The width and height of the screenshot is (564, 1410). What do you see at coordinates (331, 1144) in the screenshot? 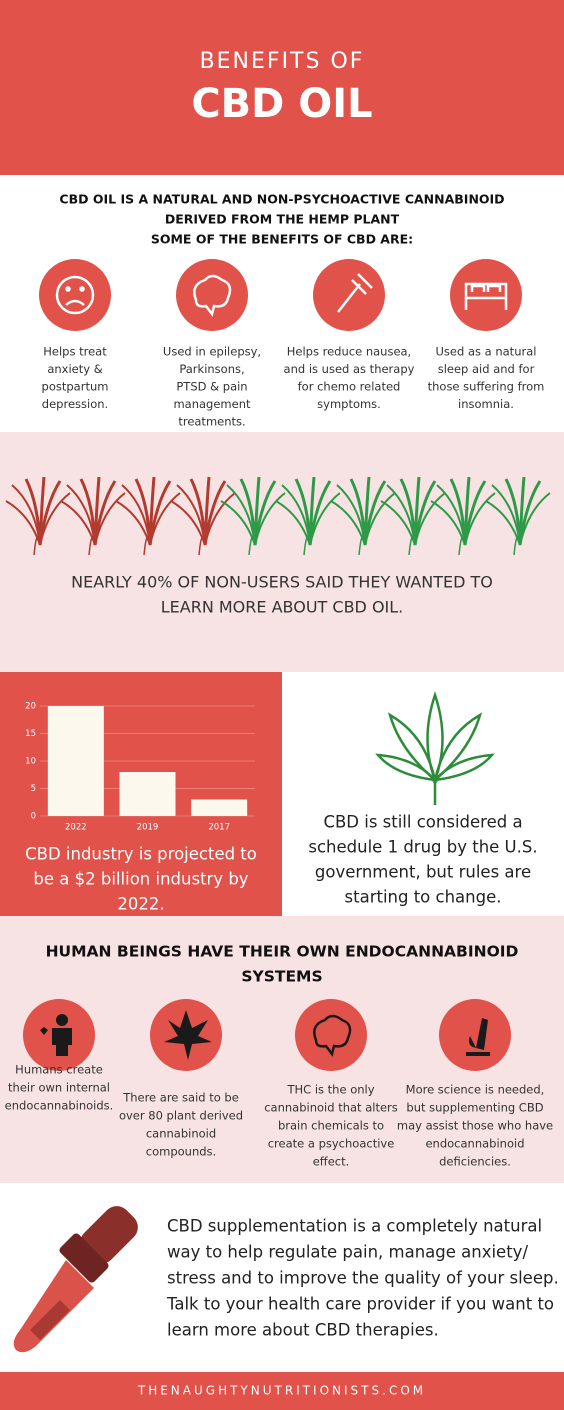
I see `system-text: create a psychoactive` at bounding box center [331, 1144].